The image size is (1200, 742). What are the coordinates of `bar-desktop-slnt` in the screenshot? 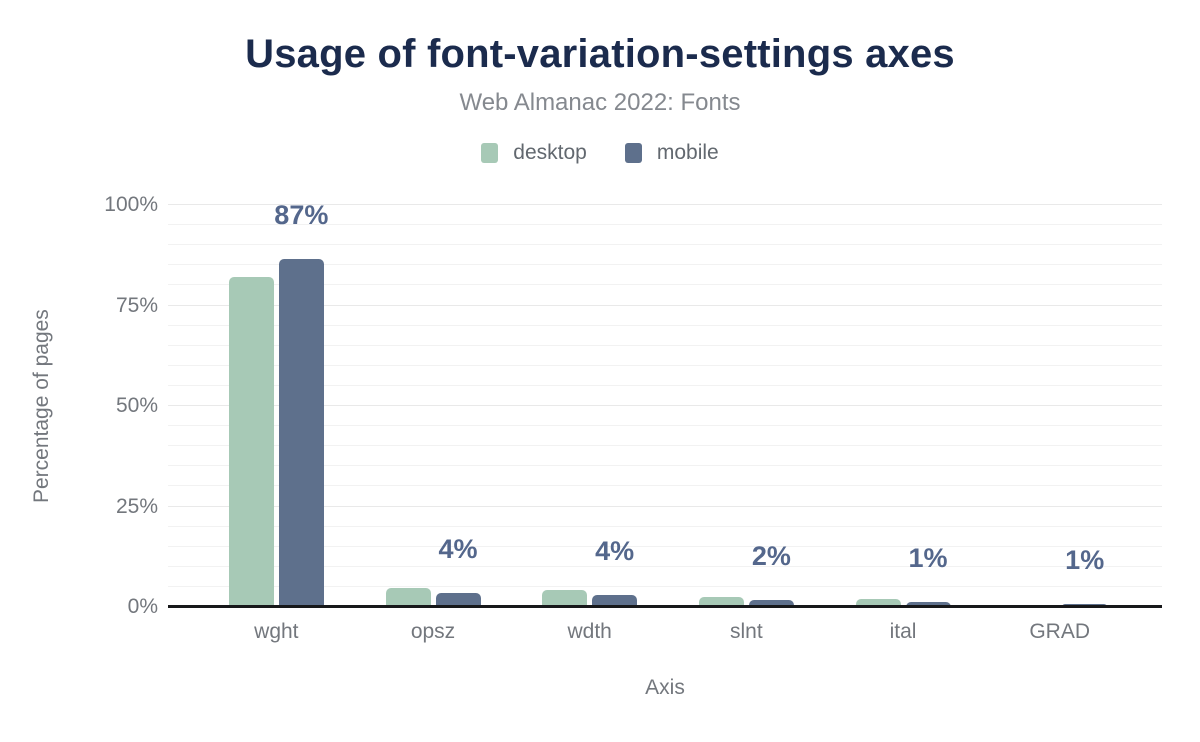 It's located at (721, 602).